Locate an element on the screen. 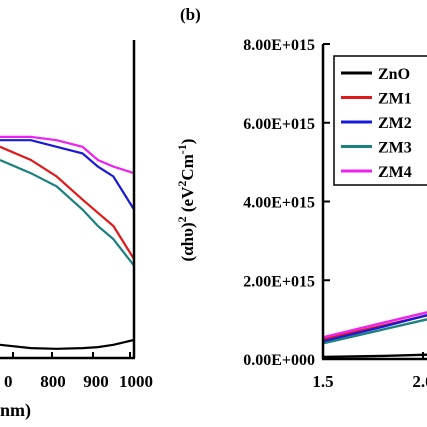 The height and width of the screenshot is (427, 427). legend: ZnO ZM1 ZM2 ZM3 ZM4 is located at coordinates (380, 120).